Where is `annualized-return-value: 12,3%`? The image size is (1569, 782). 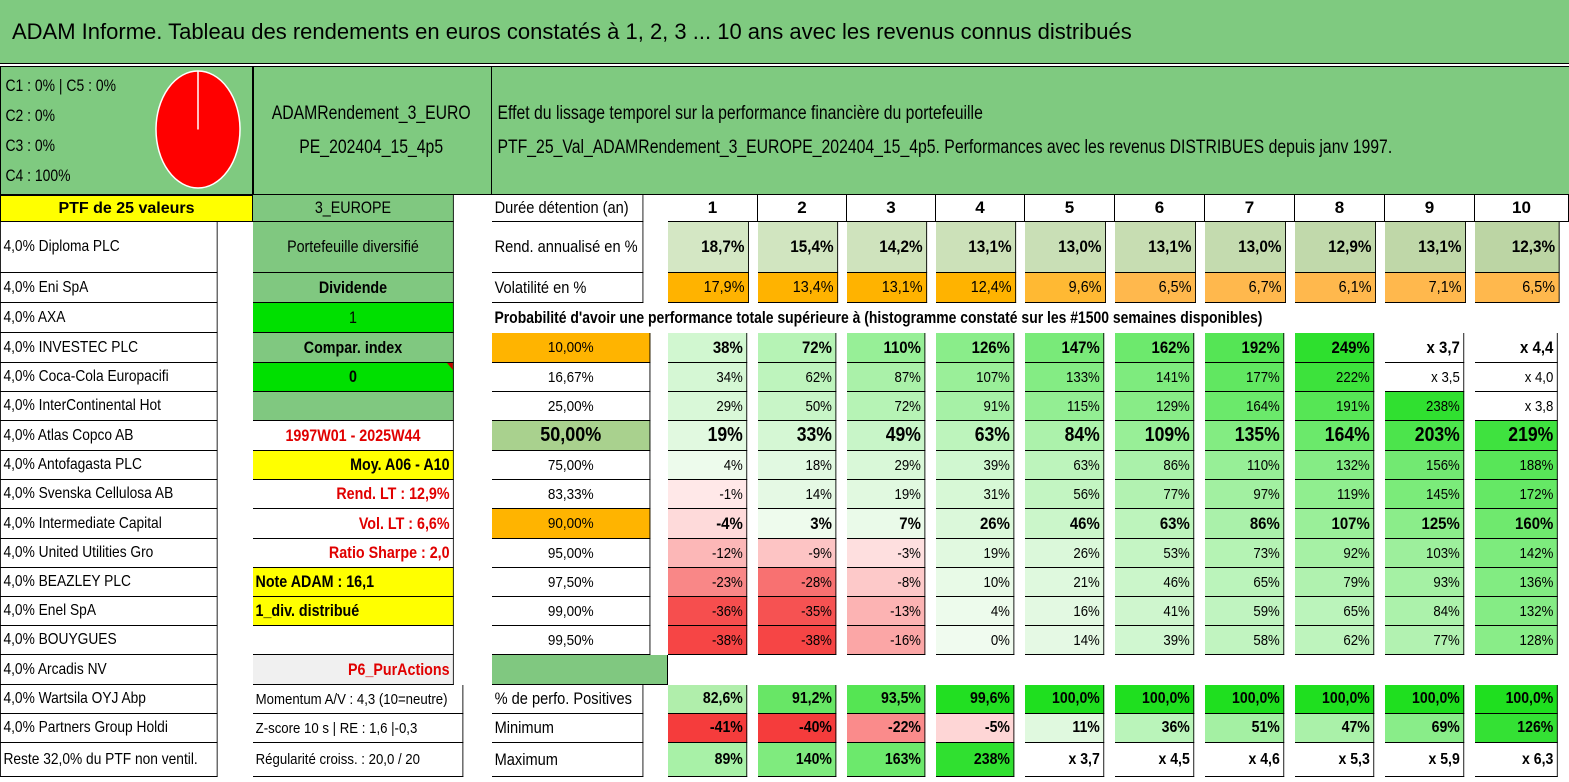
annualized-return-value: 12,3% is located at coordinates (1517, 247).